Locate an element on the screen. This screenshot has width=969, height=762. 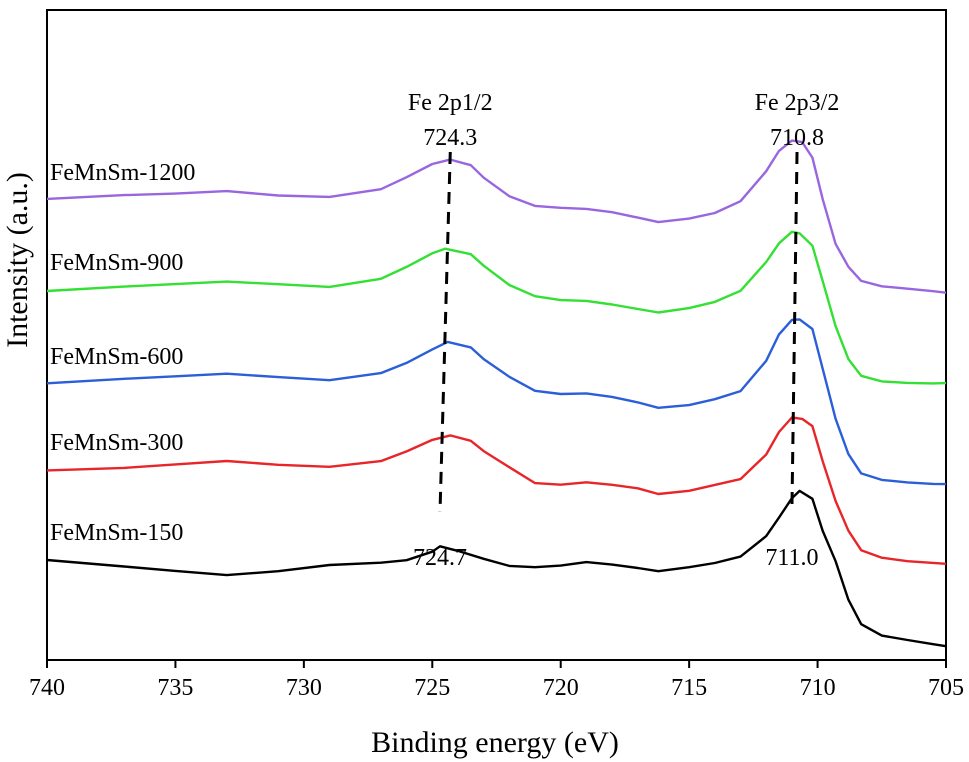
x-tick-label: 735 is located at coordinates (175, 688).